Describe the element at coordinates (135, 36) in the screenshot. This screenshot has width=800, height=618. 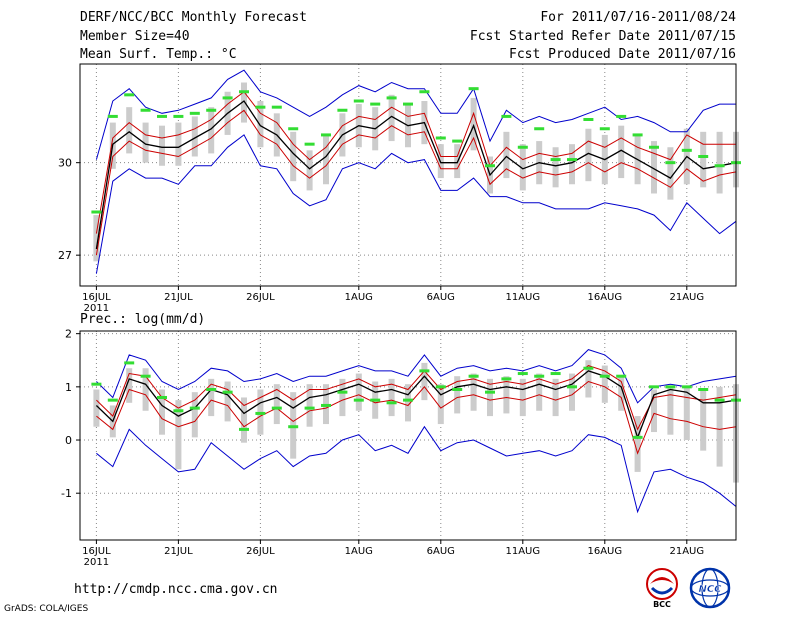
I see `member-size: Member Size=40` at that location.